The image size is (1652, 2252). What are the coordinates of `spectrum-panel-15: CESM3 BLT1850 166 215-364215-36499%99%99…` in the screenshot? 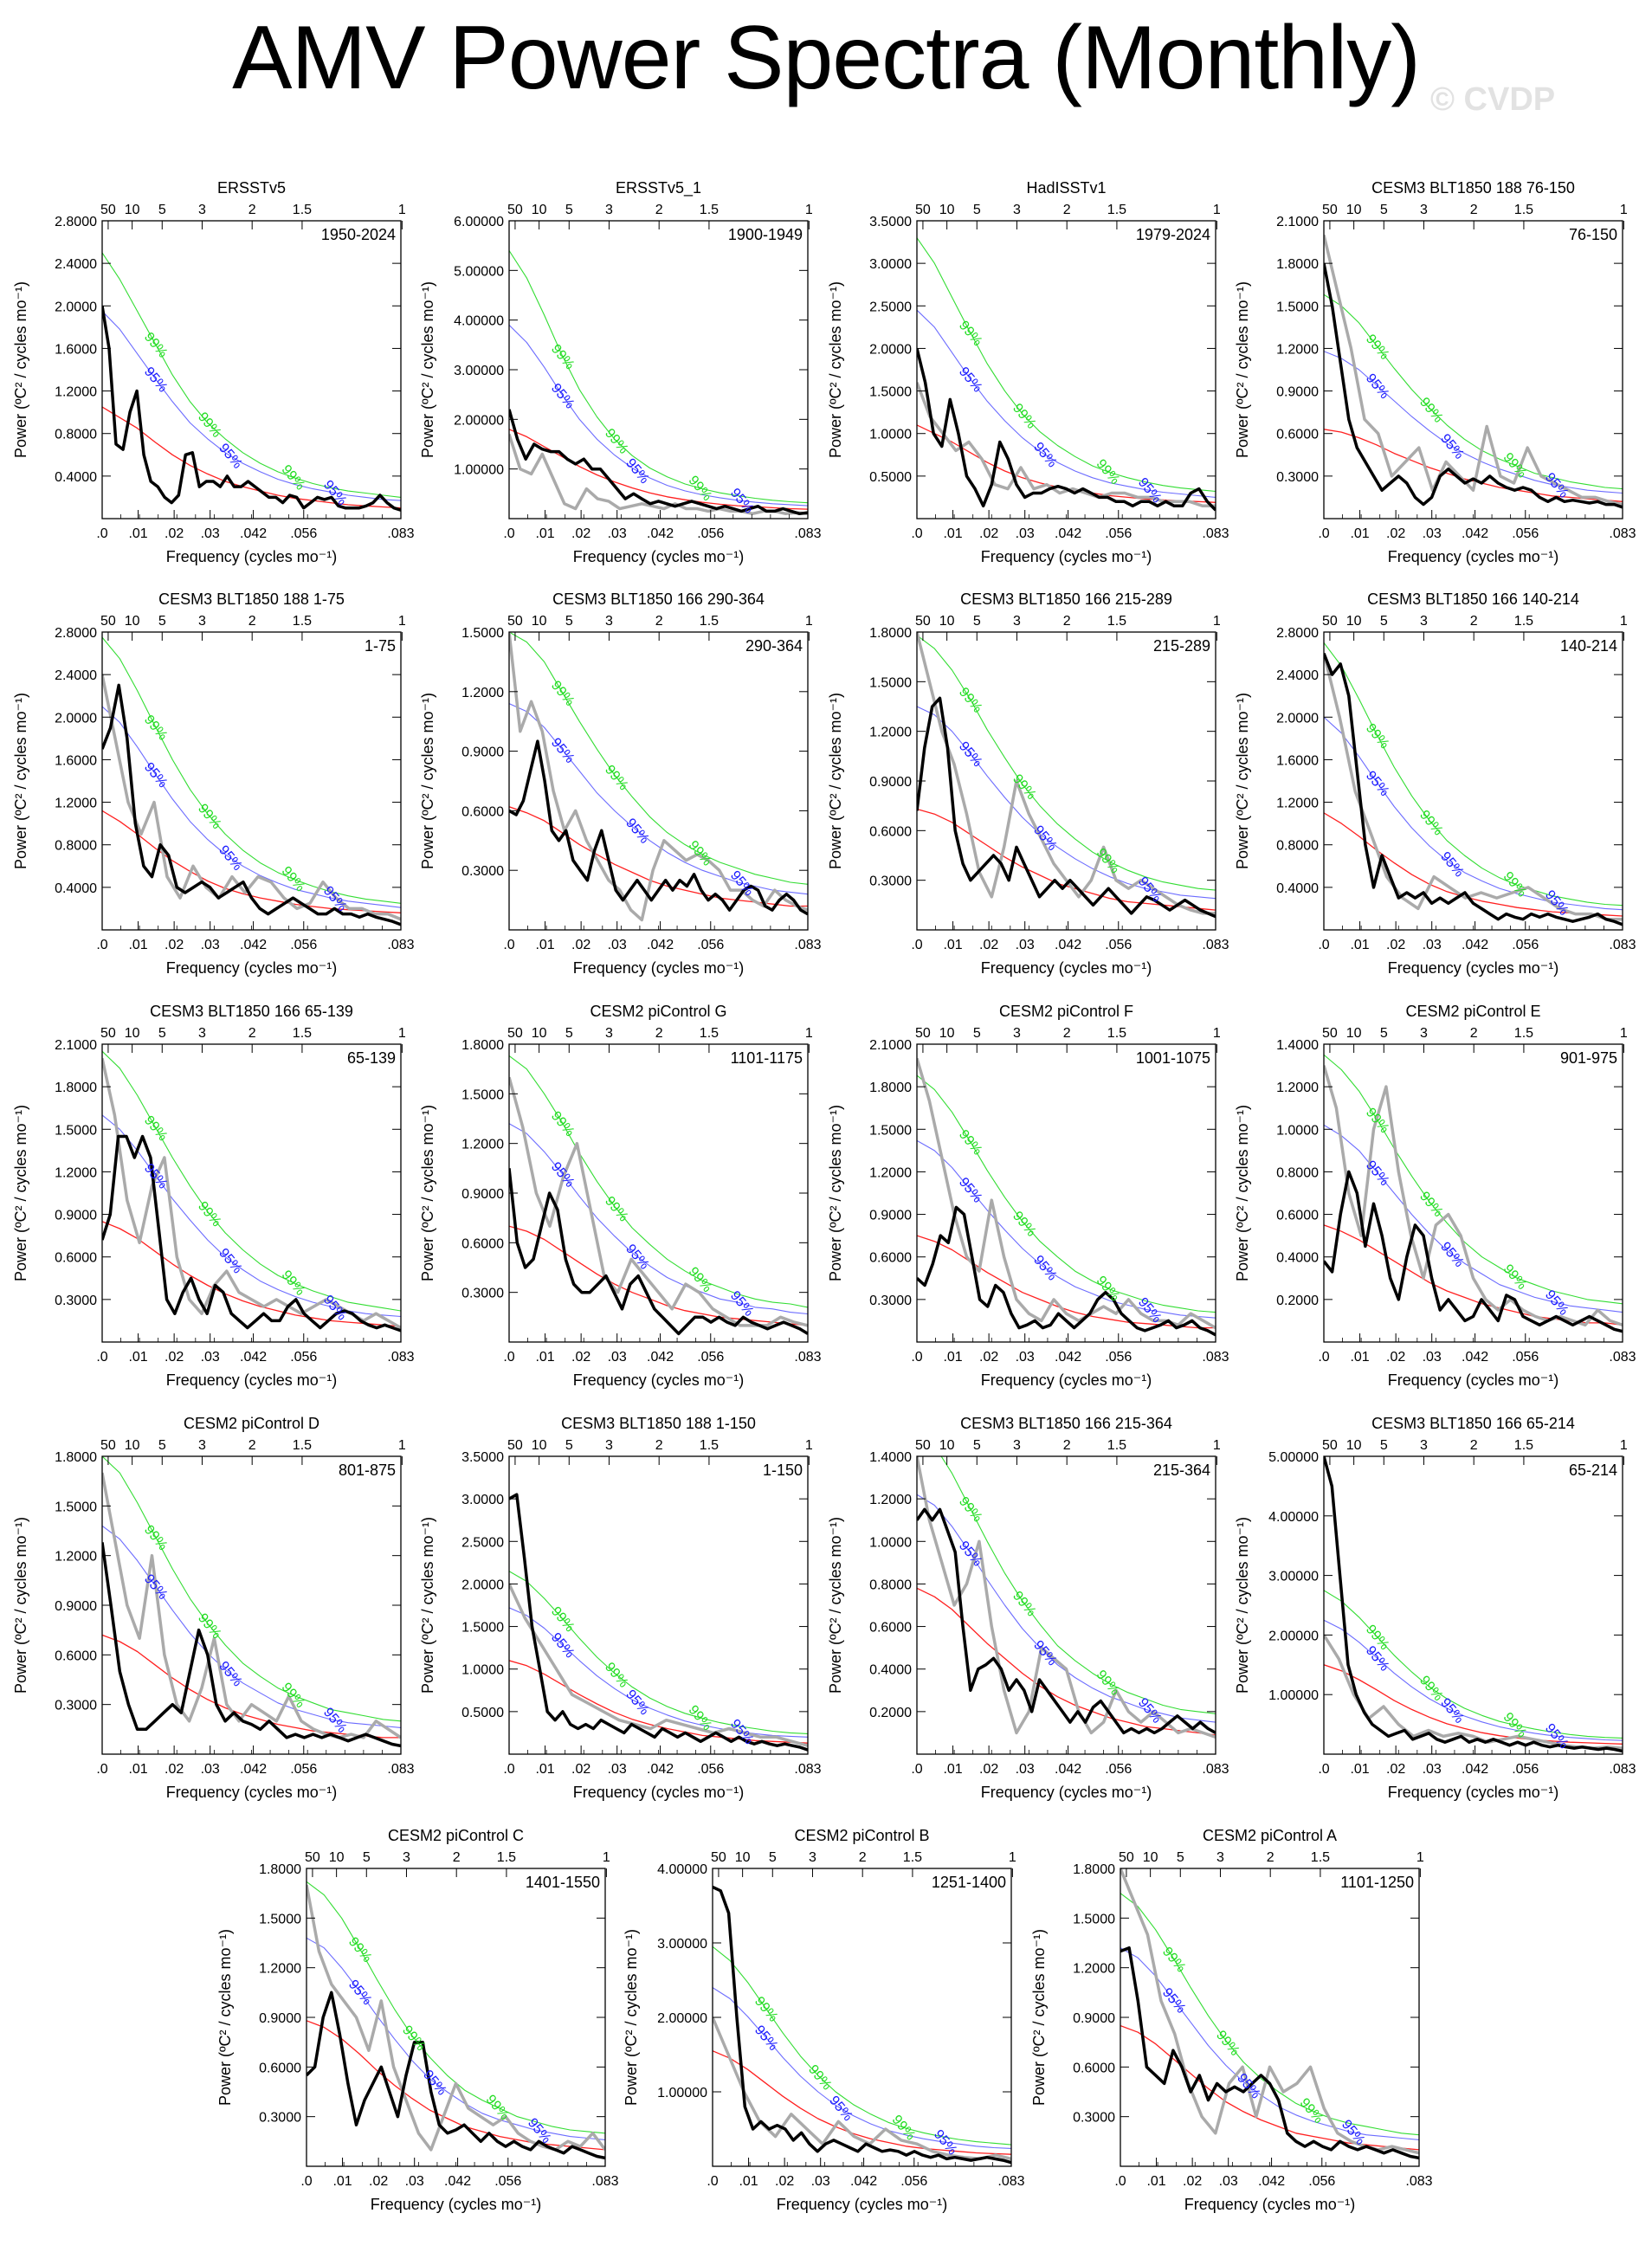 It's located at (1028, 1608).